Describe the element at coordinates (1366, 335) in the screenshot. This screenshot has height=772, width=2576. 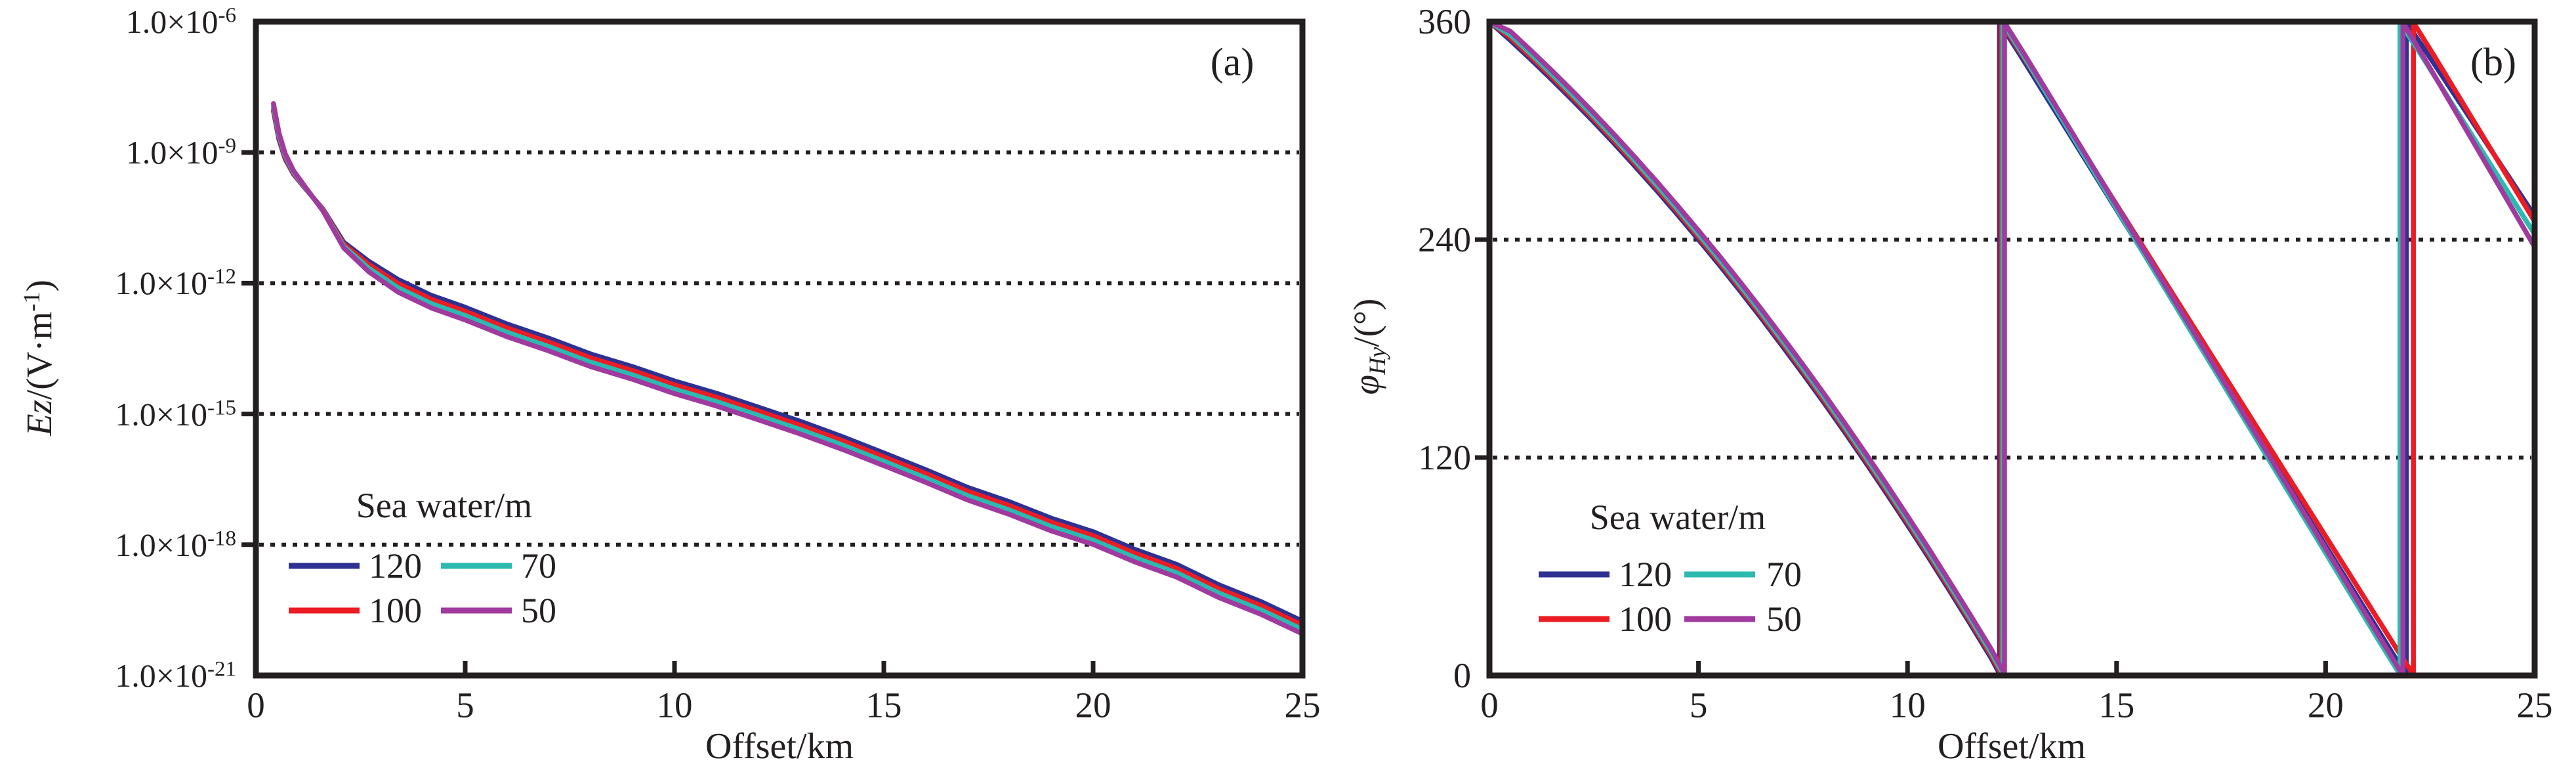
I see `ylabel-unit: /(` at that location.